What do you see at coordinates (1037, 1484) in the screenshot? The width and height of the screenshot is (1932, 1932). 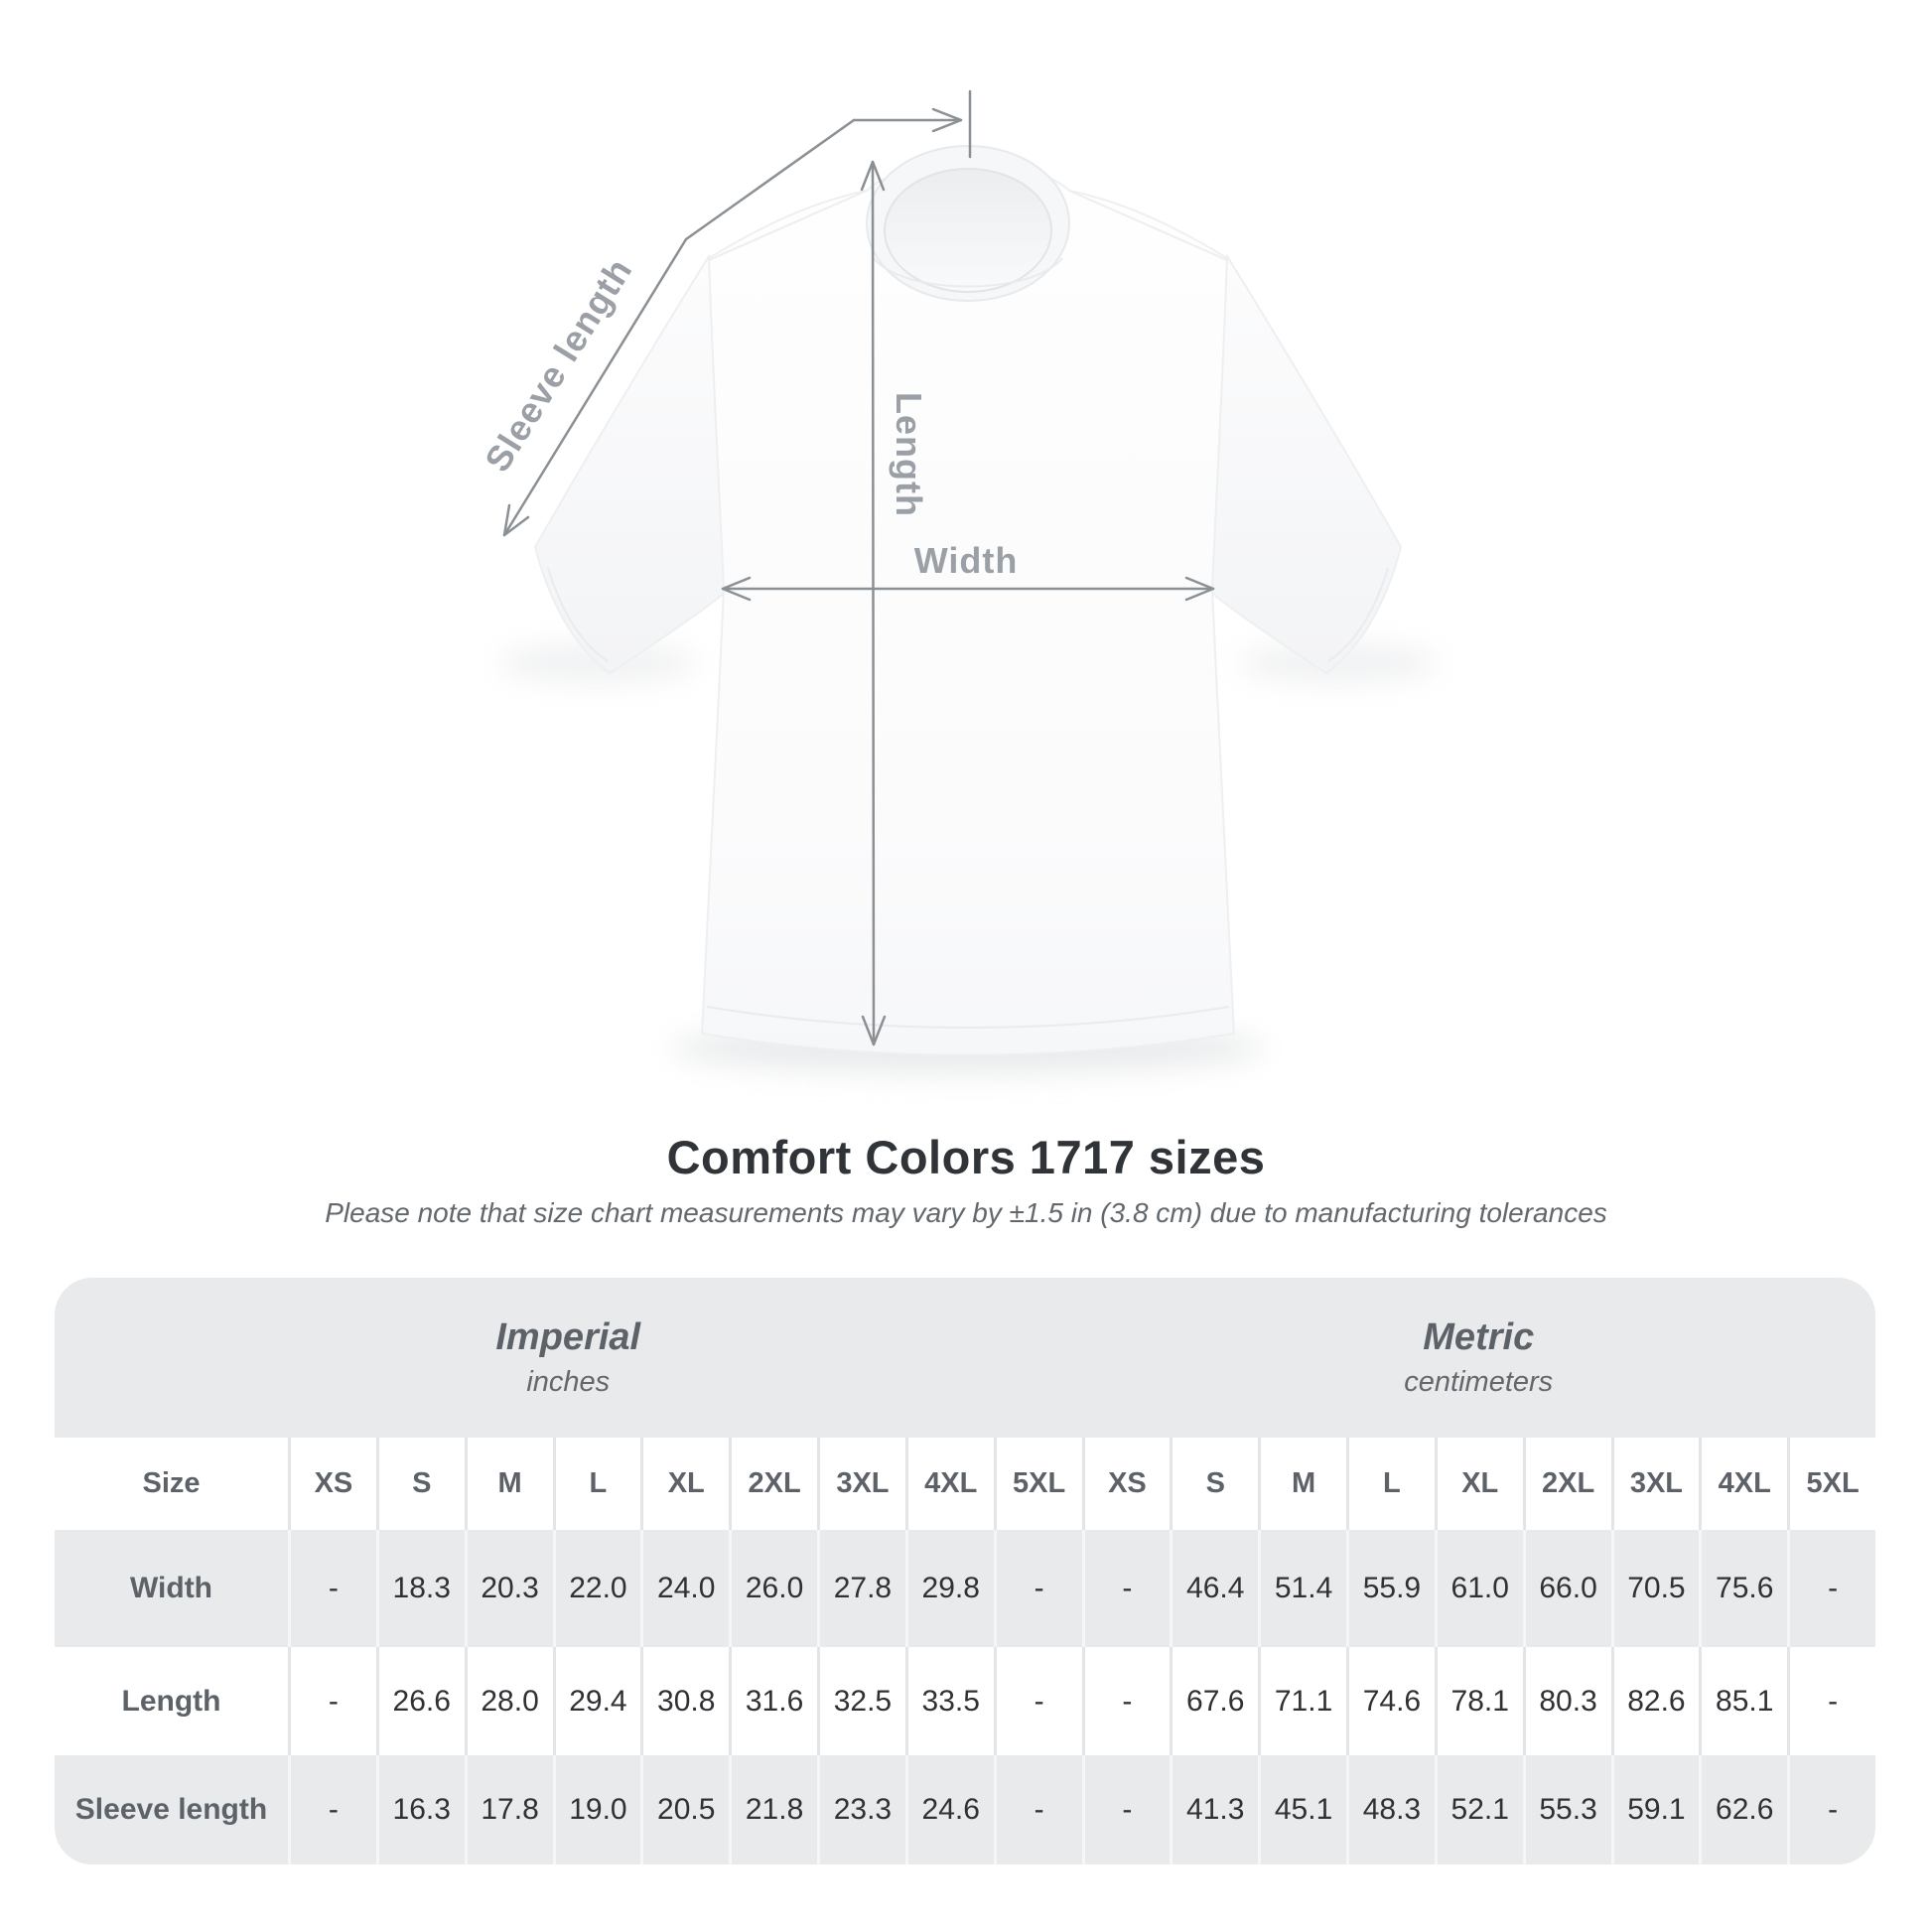 I see `size-header-imperial-5xl: 5XL` at bounding box center [1037, 1484].